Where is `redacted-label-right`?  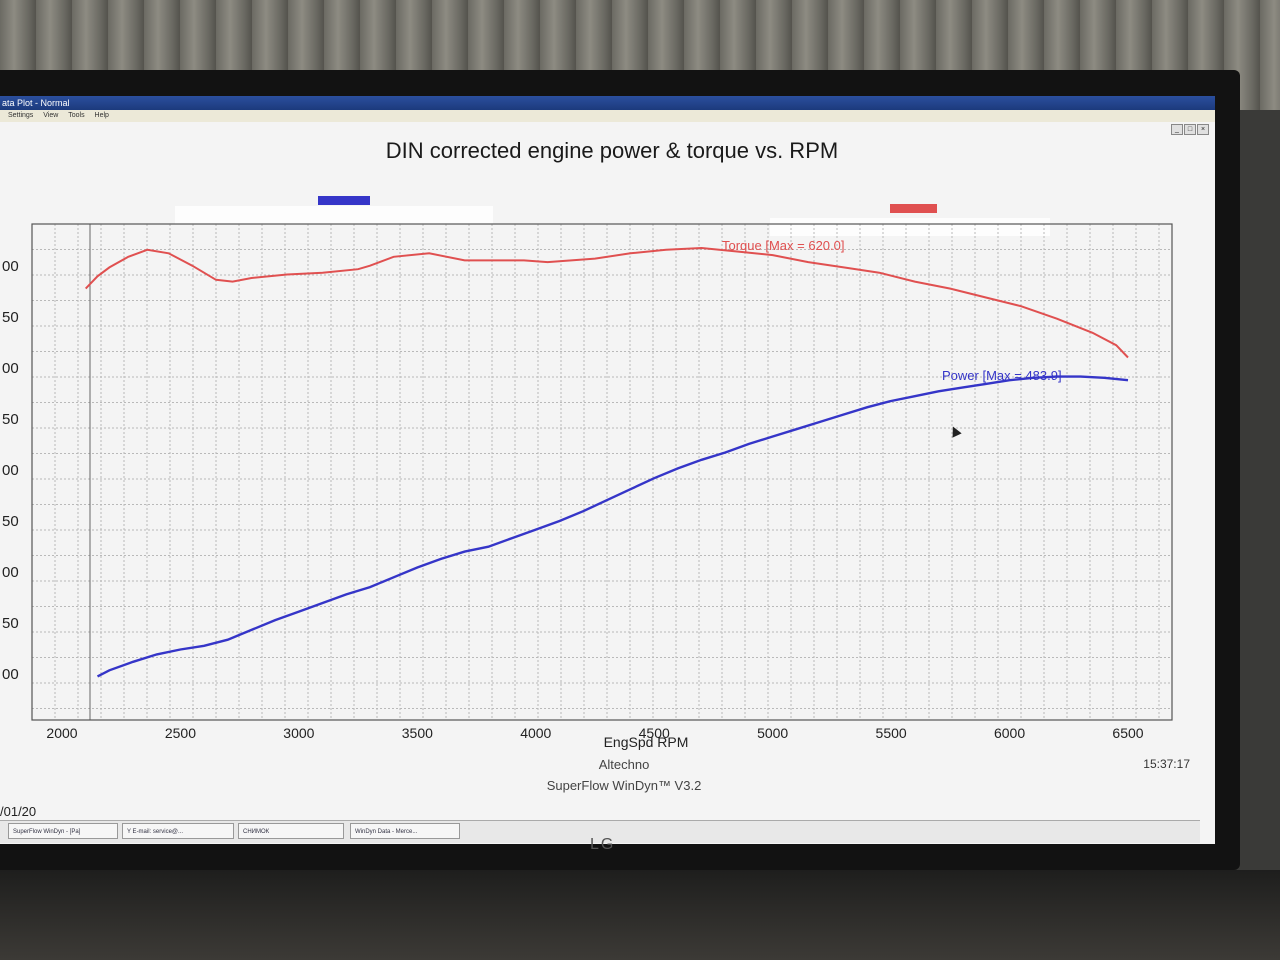
redacted-label-right is located at coordinates (910, 227).